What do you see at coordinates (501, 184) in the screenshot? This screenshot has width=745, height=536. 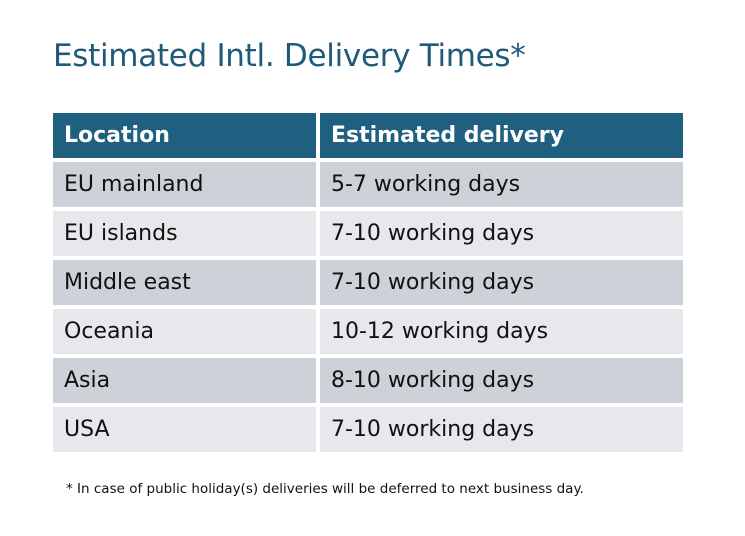 I see `delivery-cell: 5-7 working days` at bounding box center [501, 184].